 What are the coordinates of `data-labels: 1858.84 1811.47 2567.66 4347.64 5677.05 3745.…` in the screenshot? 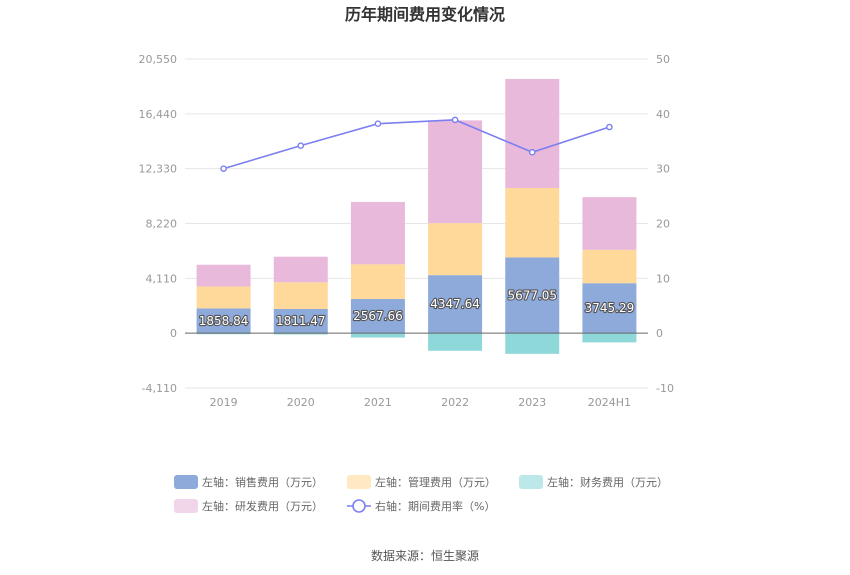 It's located at (417, 308).